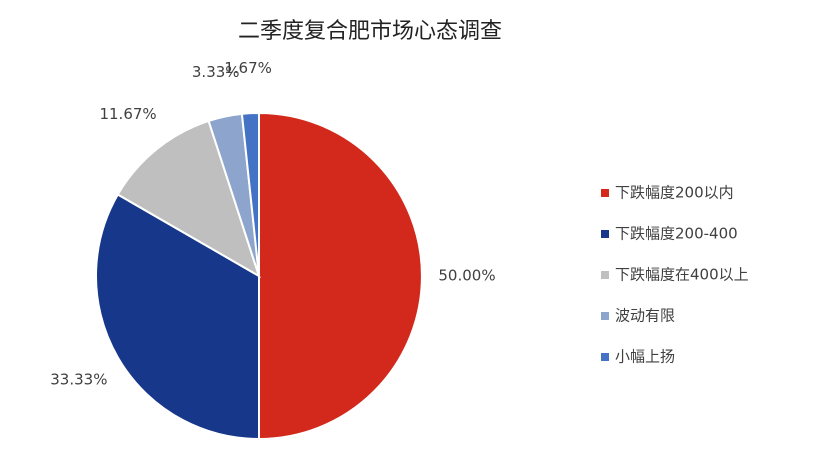 The width and height of the screenshot is (816, 472). Describe the element at coordinates (682, 275) in the screenshot. I see `legend-label: 下跌幅度在400以上` at that location.